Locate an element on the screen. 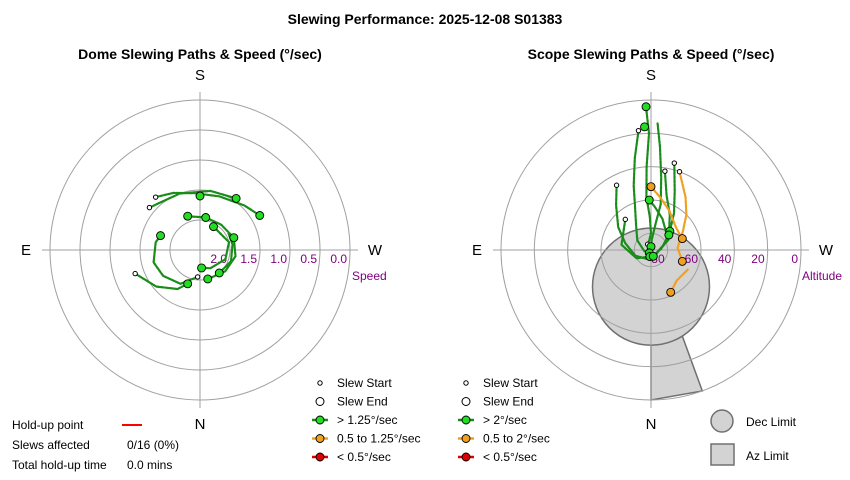  scope-legend-marker-dot-slow is located at coordinates (466, 457).